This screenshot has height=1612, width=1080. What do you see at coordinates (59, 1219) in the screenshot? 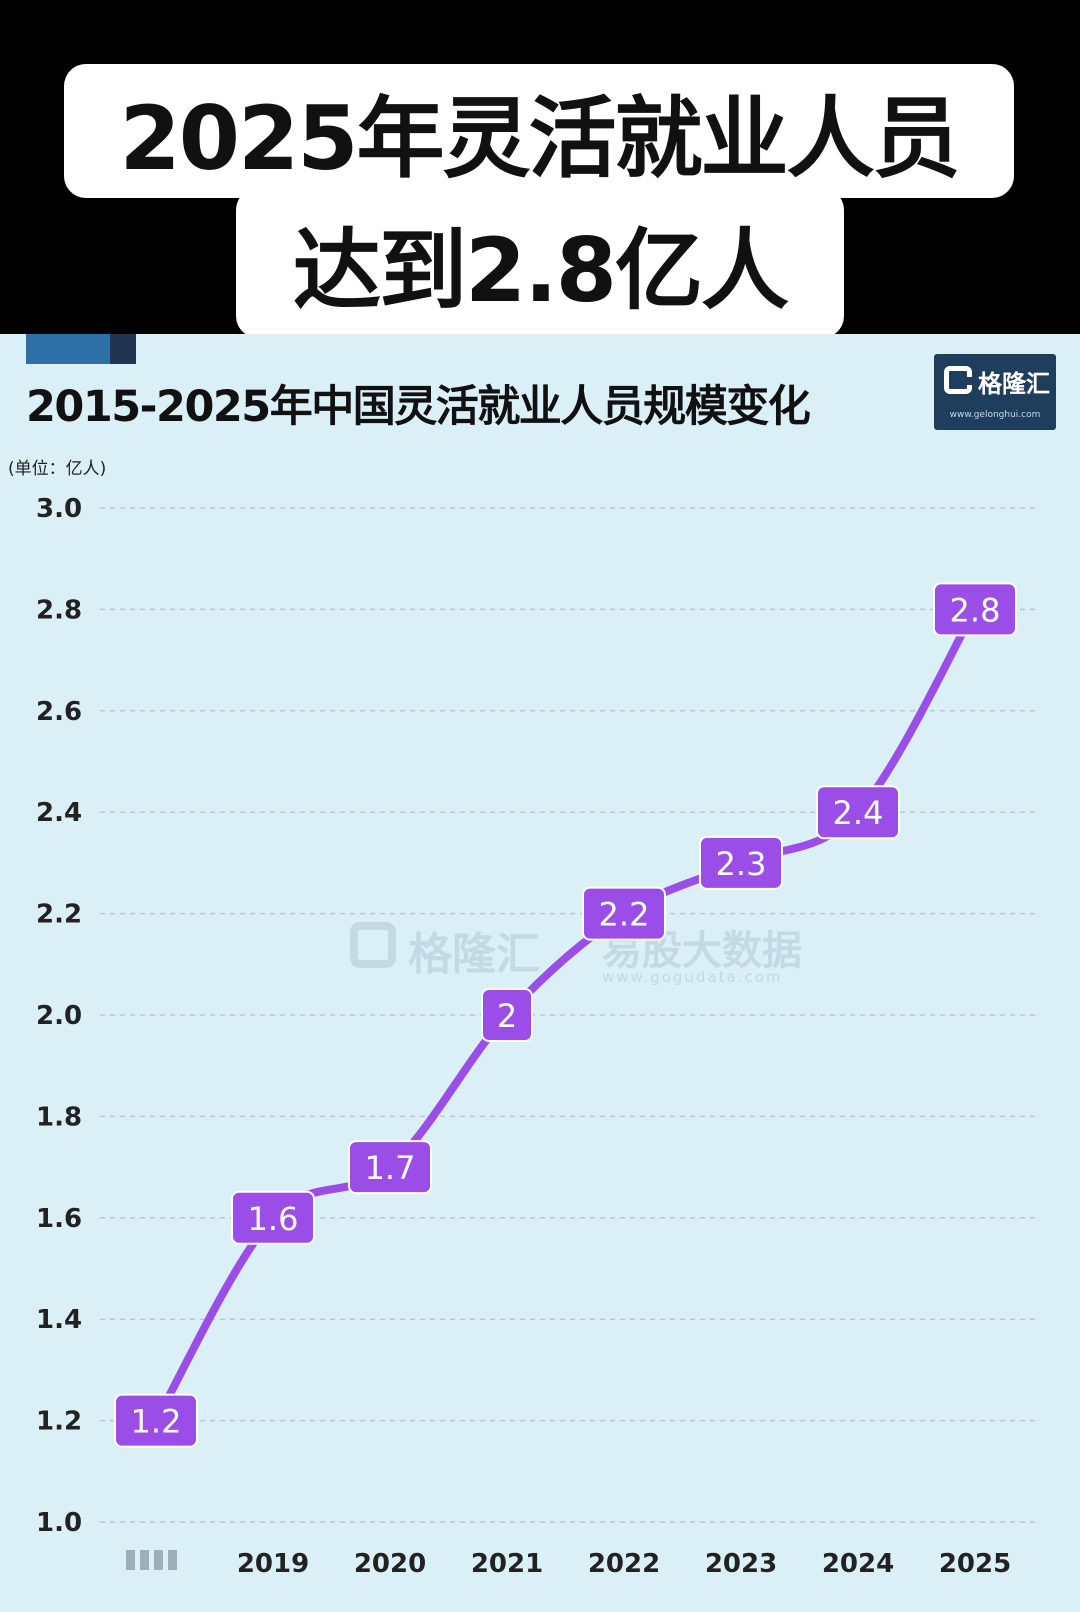
I see `y-tick-label: 1.6` at bounding box center [59, 1219].